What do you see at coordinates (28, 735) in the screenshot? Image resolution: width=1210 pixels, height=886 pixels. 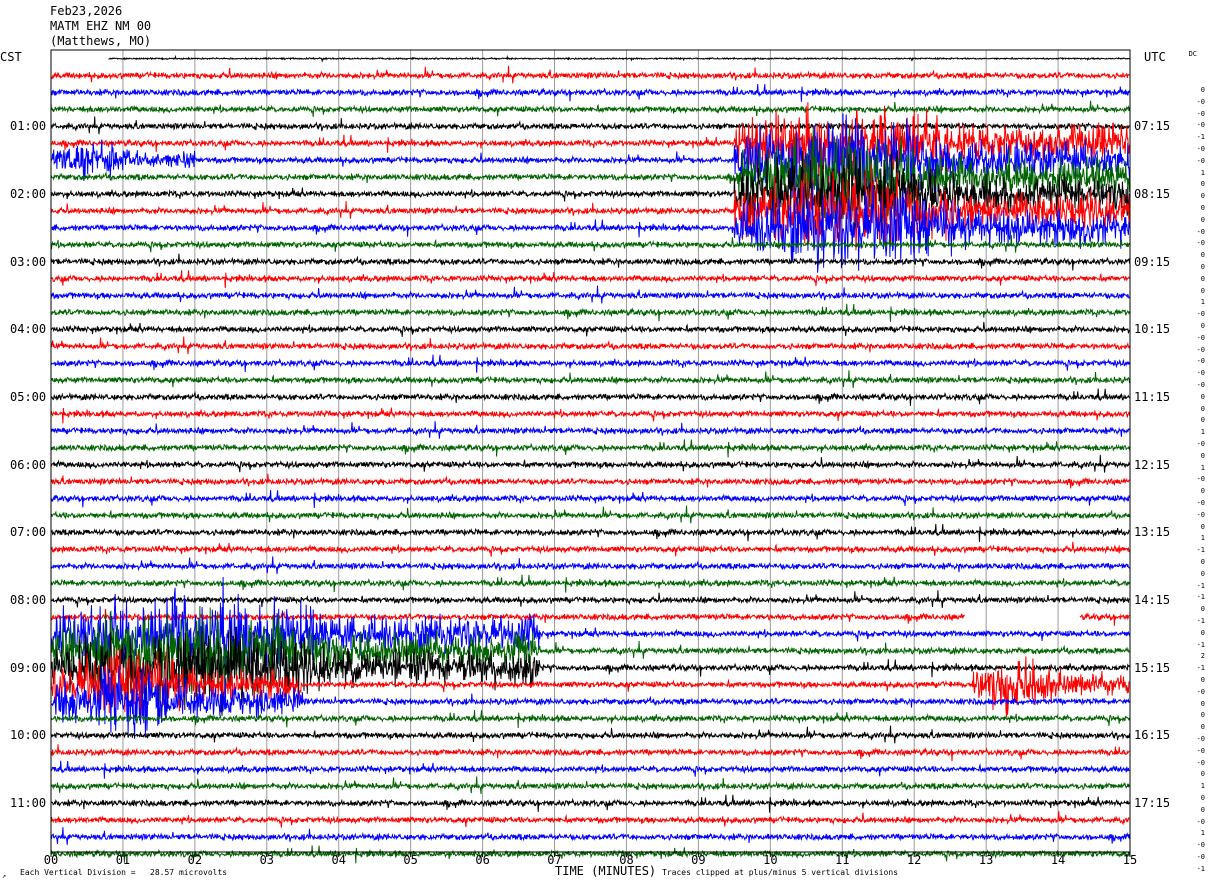 I see `left-time-label: 10:00` at bounding box center [28, 735].